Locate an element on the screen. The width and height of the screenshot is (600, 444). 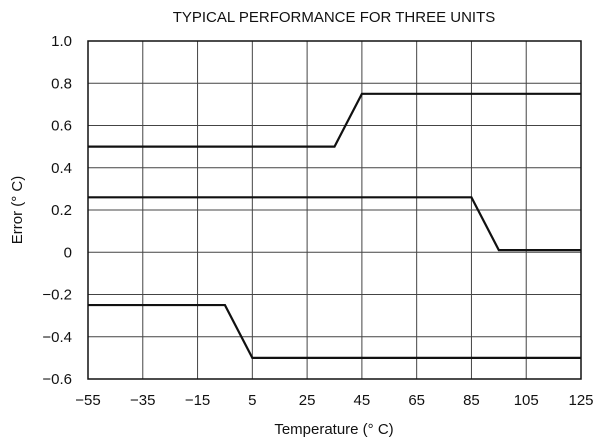
y-tick-label: −0.4 is located at coordinates (57, 337).